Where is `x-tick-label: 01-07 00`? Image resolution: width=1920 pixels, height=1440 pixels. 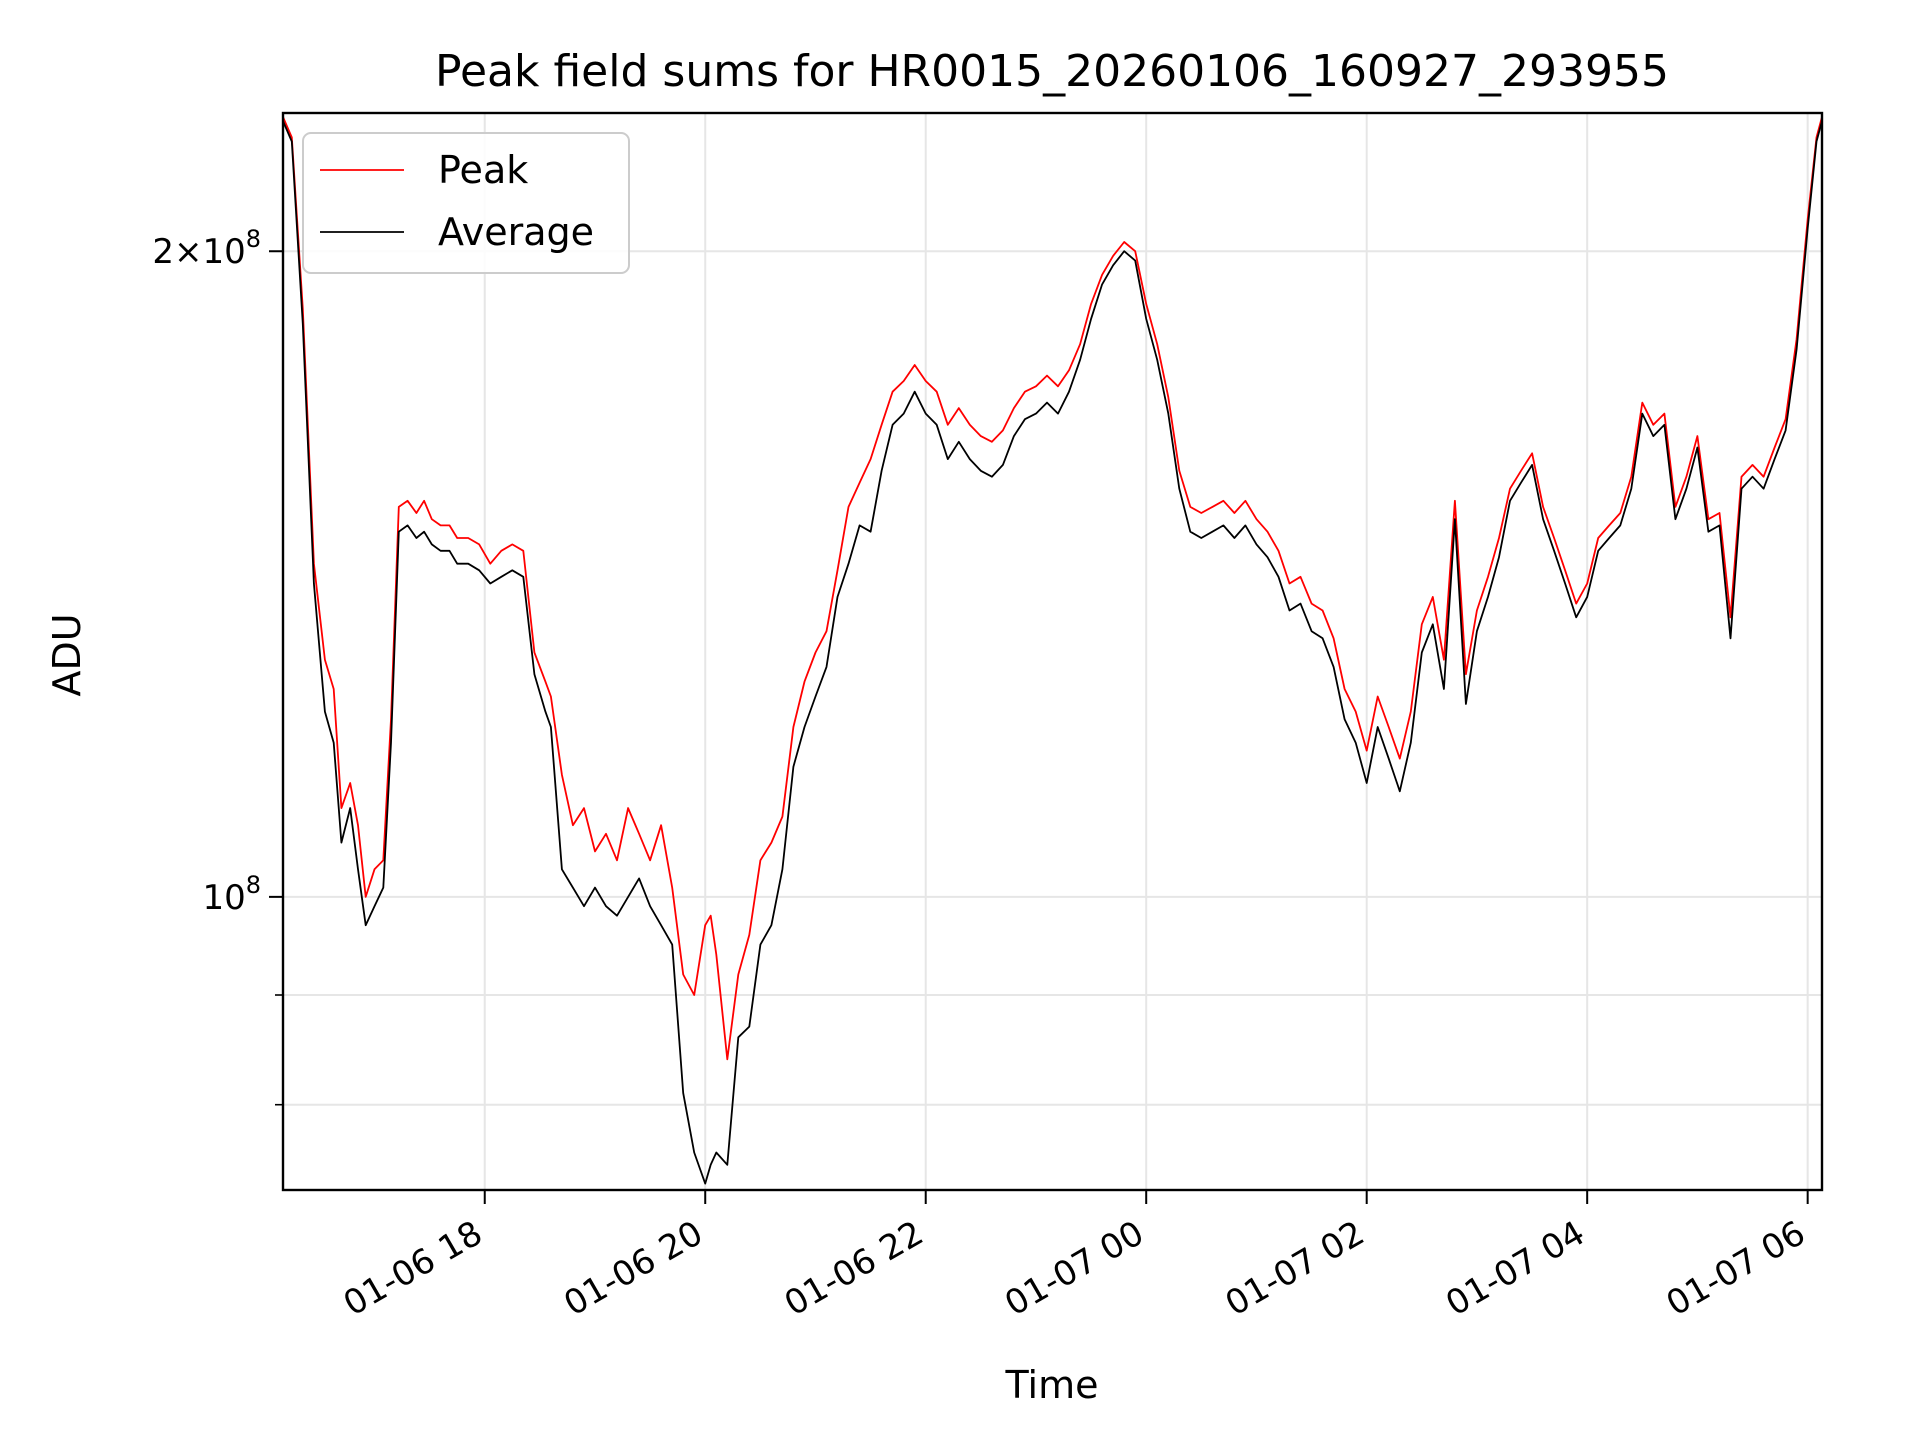
x-tick-label: 01-07 00 is located at coordinates (1074, 1268).